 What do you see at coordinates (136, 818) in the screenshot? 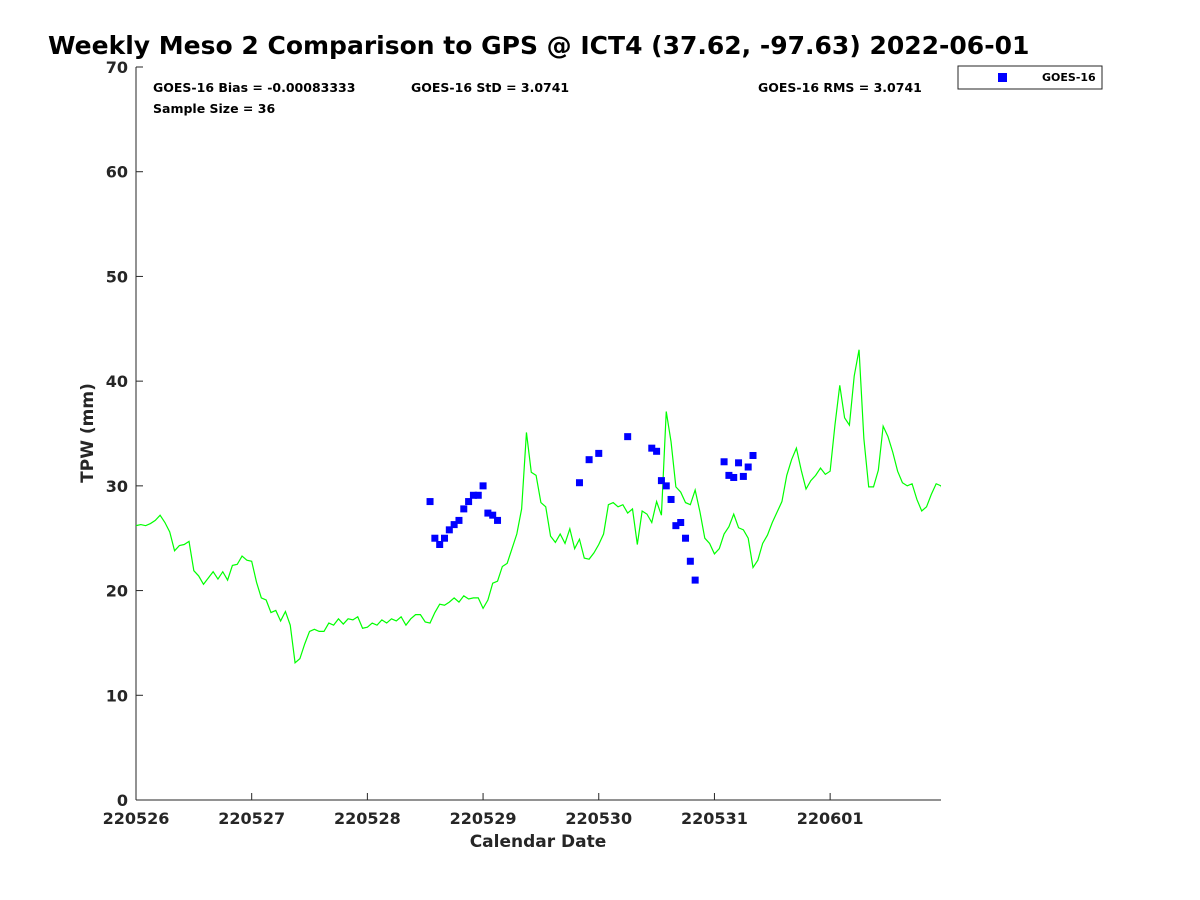
I see `x-tick-label: 220526` at bounding box center [136, 818].